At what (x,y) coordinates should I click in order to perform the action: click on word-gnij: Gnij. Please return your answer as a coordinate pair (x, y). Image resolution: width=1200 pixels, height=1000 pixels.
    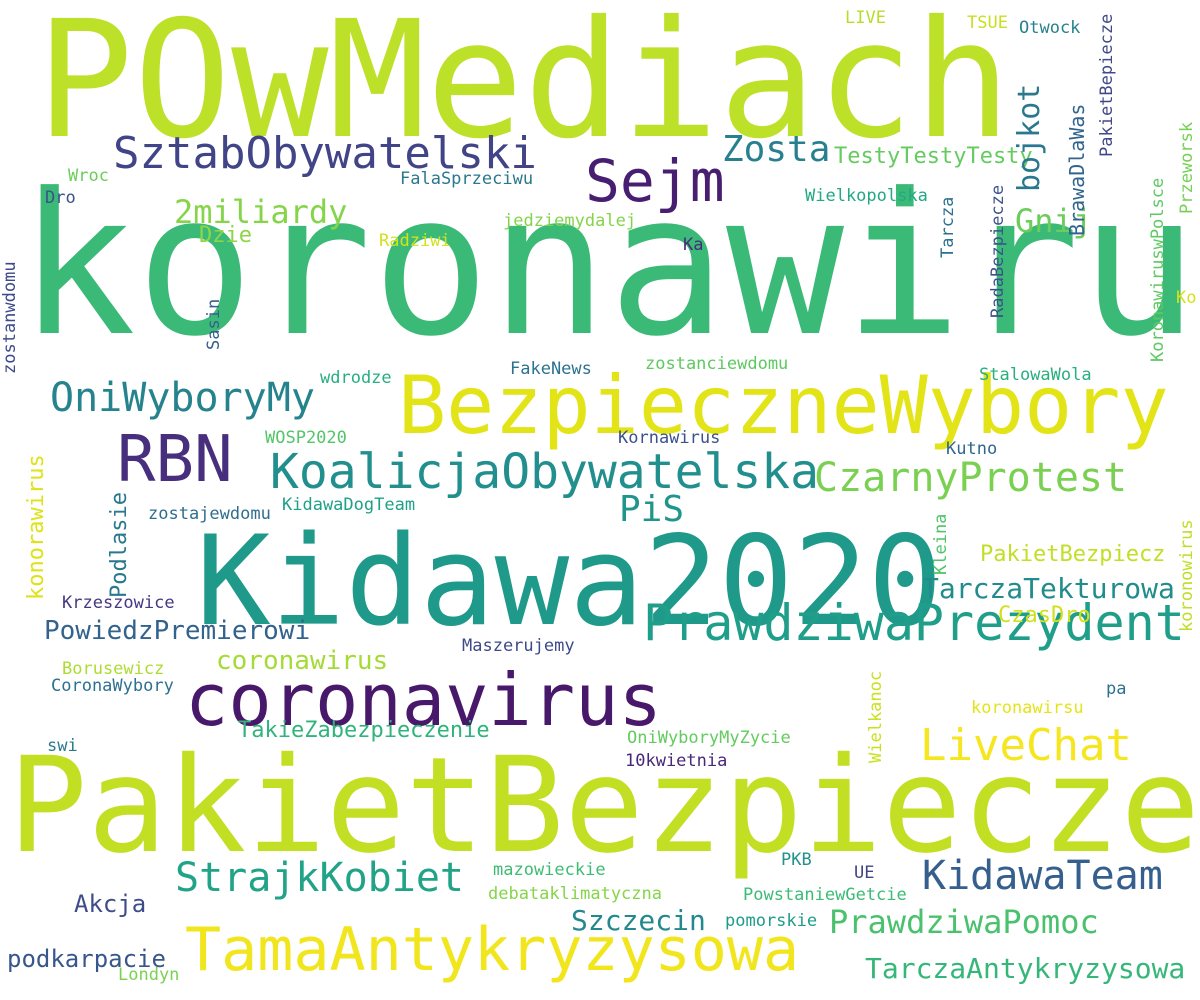
    Looking at the image, I should click on (1054, 221).